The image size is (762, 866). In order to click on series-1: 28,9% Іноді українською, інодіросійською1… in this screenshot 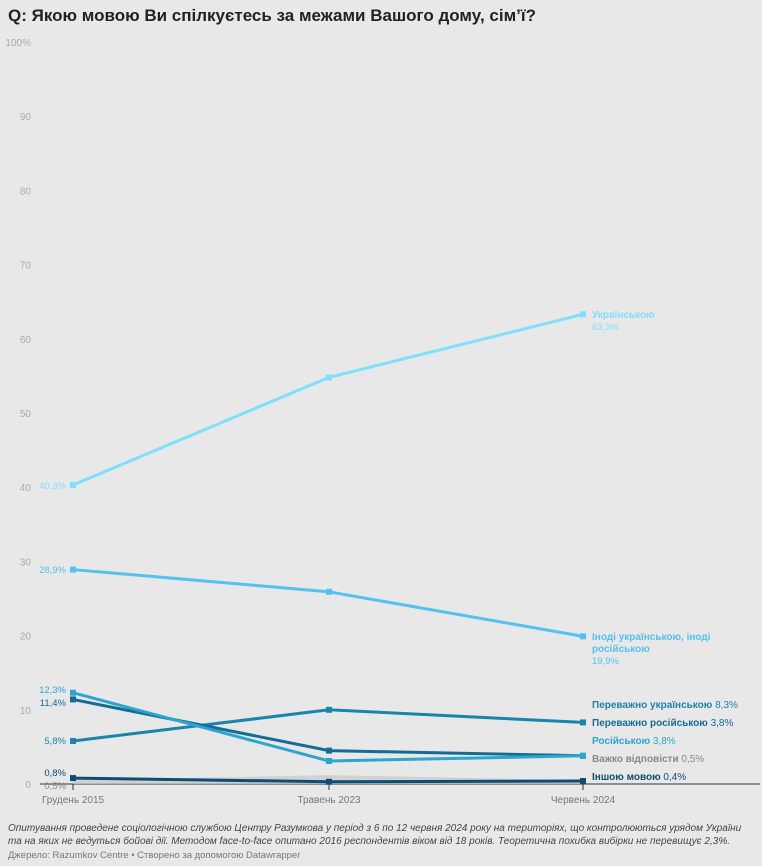, I will do `click(375, 616)`.